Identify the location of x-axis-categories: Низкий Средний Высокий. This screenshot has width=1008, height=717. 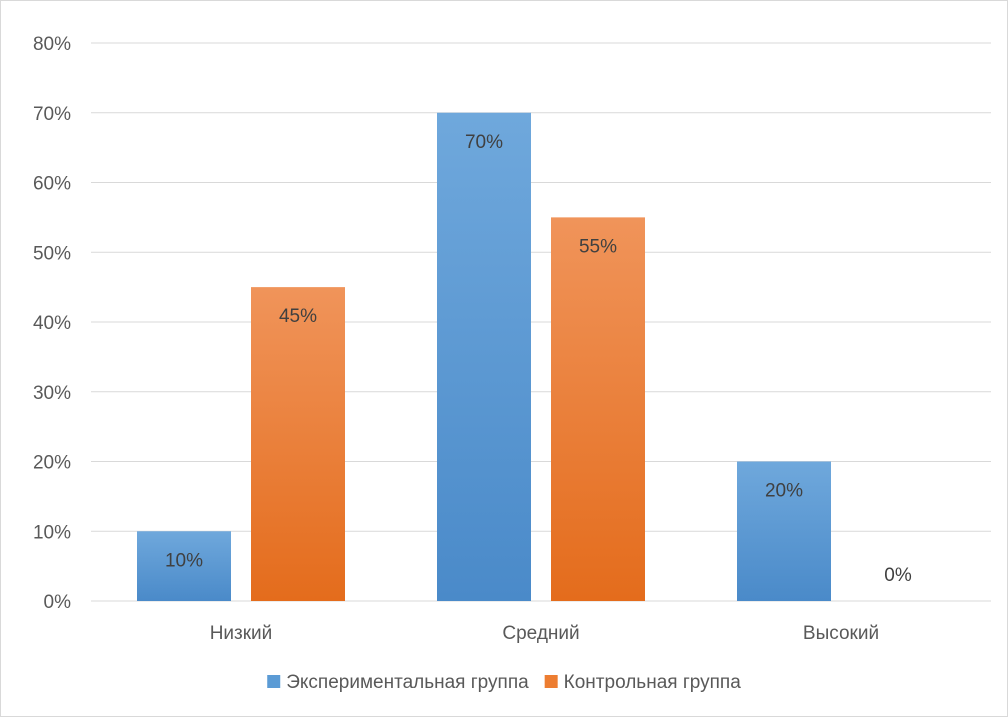
(544, 633).